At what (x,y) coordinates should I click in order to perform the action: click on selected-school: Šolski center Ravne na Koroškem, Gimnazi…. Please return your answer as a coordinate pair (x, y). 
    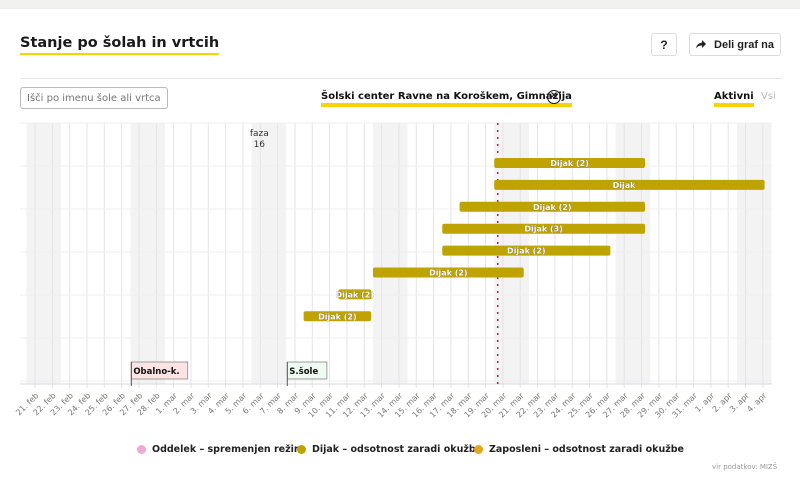
    Looking at the image, I should click on (446, 99).